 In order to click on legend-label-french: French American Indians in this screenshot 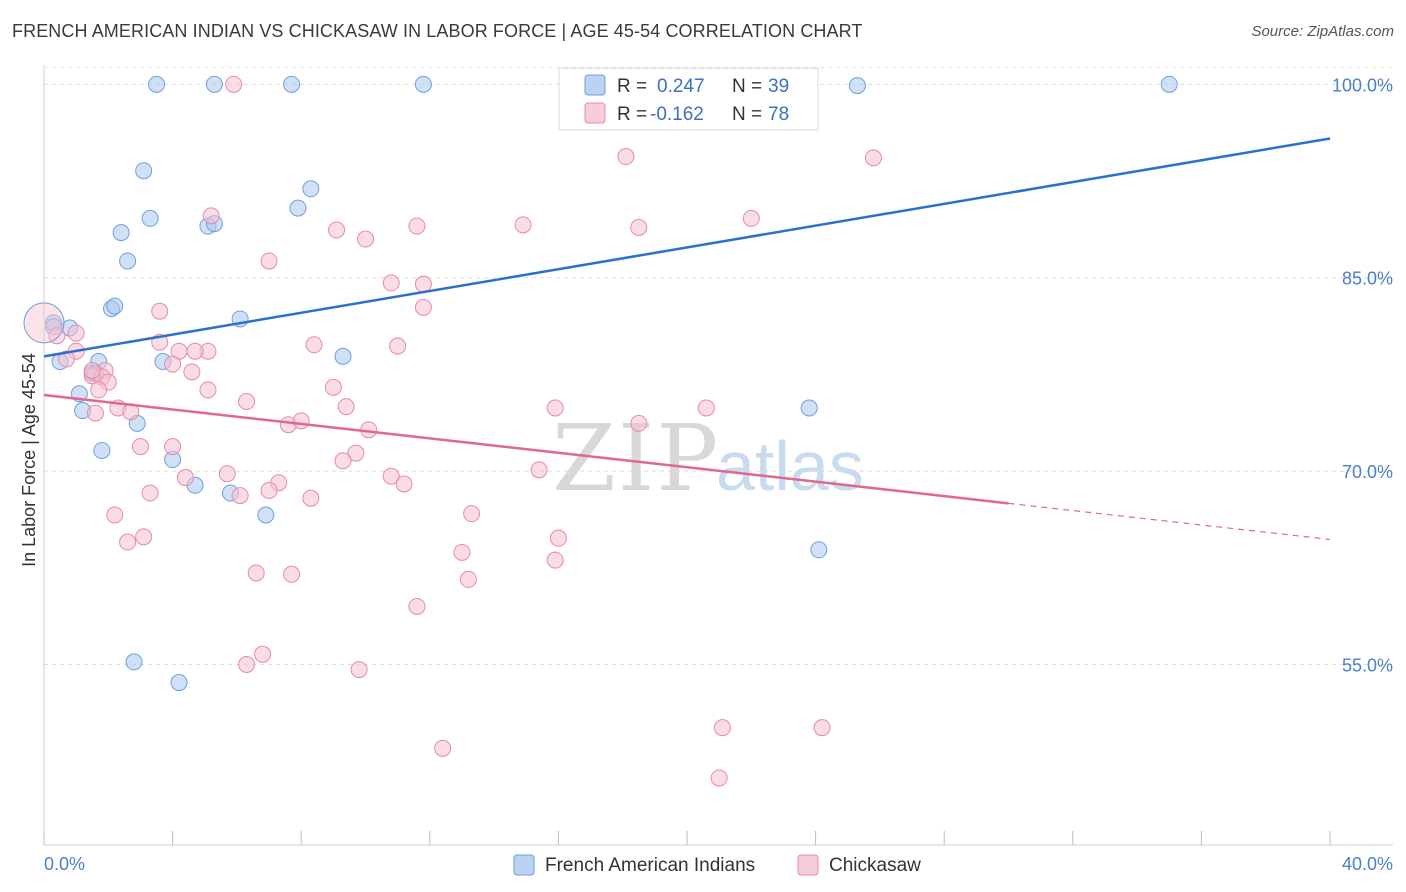, I will do `click(650, 865)`.